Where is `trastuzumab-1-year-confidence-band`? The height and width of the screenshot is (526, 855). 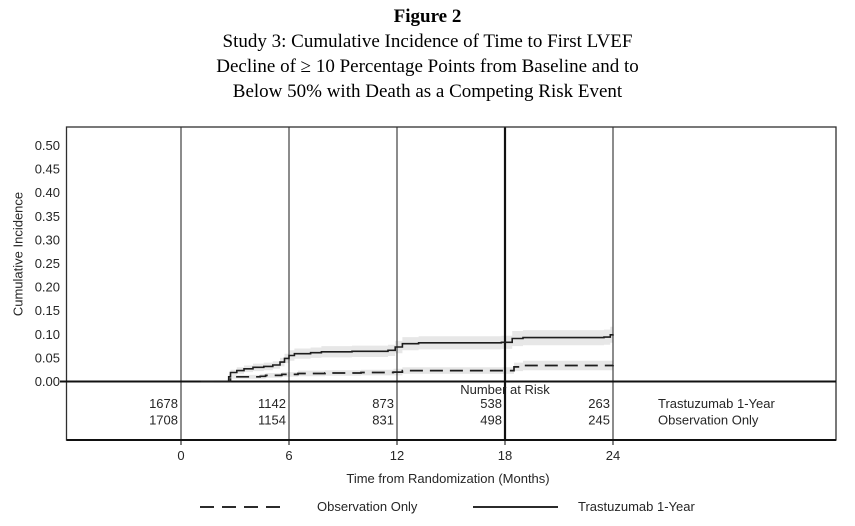 trastuzumab-1-year-confidence-band is located at coordinates (419, 354).